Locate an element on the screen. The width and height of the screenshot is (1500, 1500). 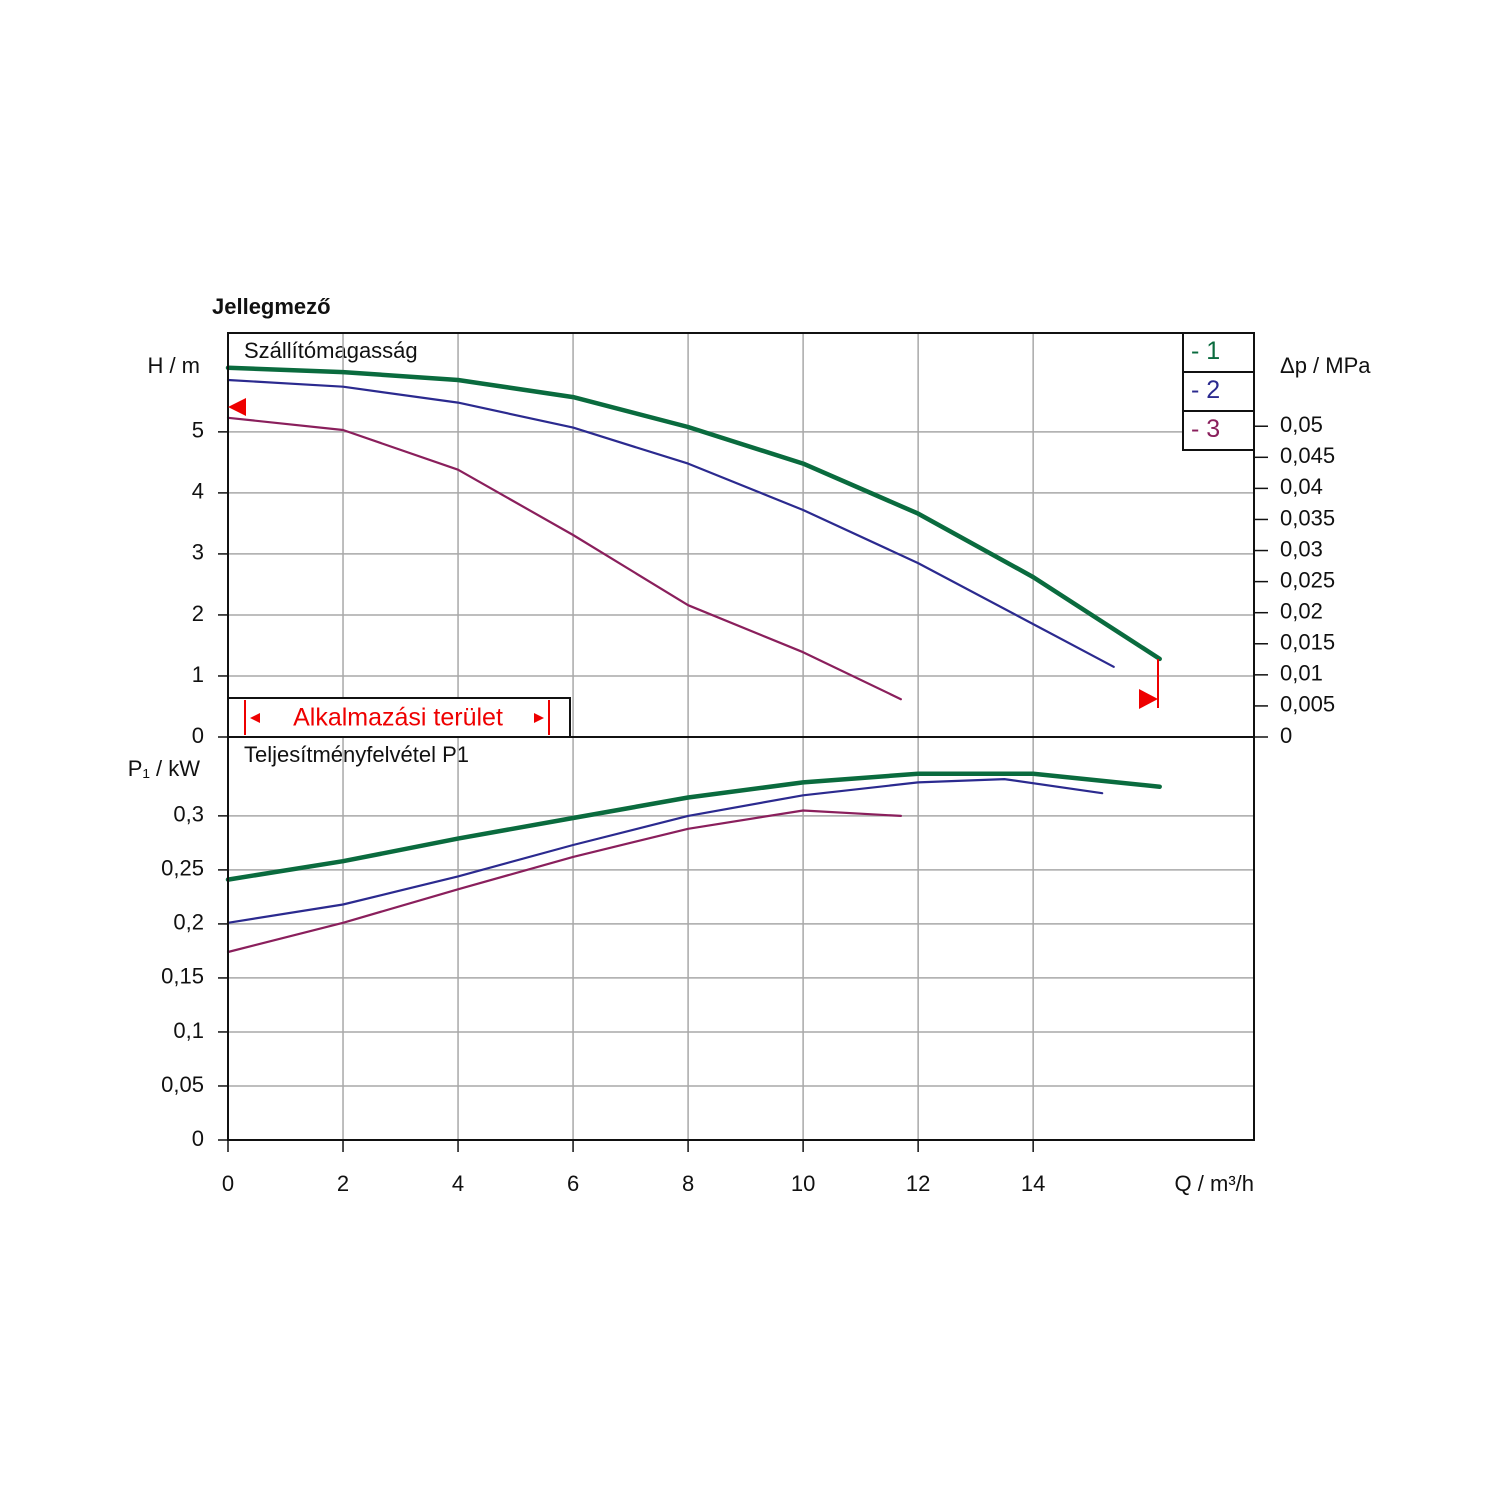
y-tick-label: 2 is located at coordinates (198, 613).